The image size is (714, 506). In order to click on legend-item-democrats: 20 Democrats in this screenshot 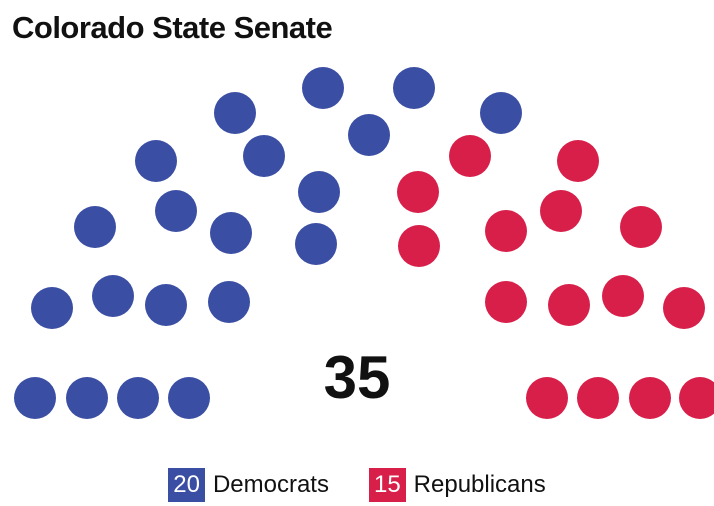, I will do `click(248, 485)`.